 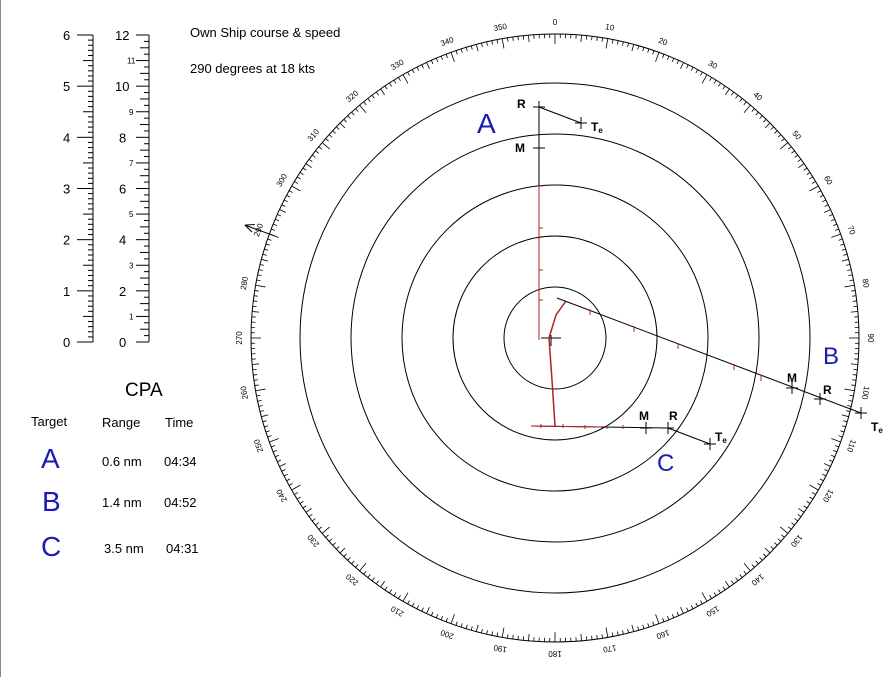 What do you see at coordinates (282, 180) in the screenshot?
I see `compass-label: 300` at bounding box center [282, 180].